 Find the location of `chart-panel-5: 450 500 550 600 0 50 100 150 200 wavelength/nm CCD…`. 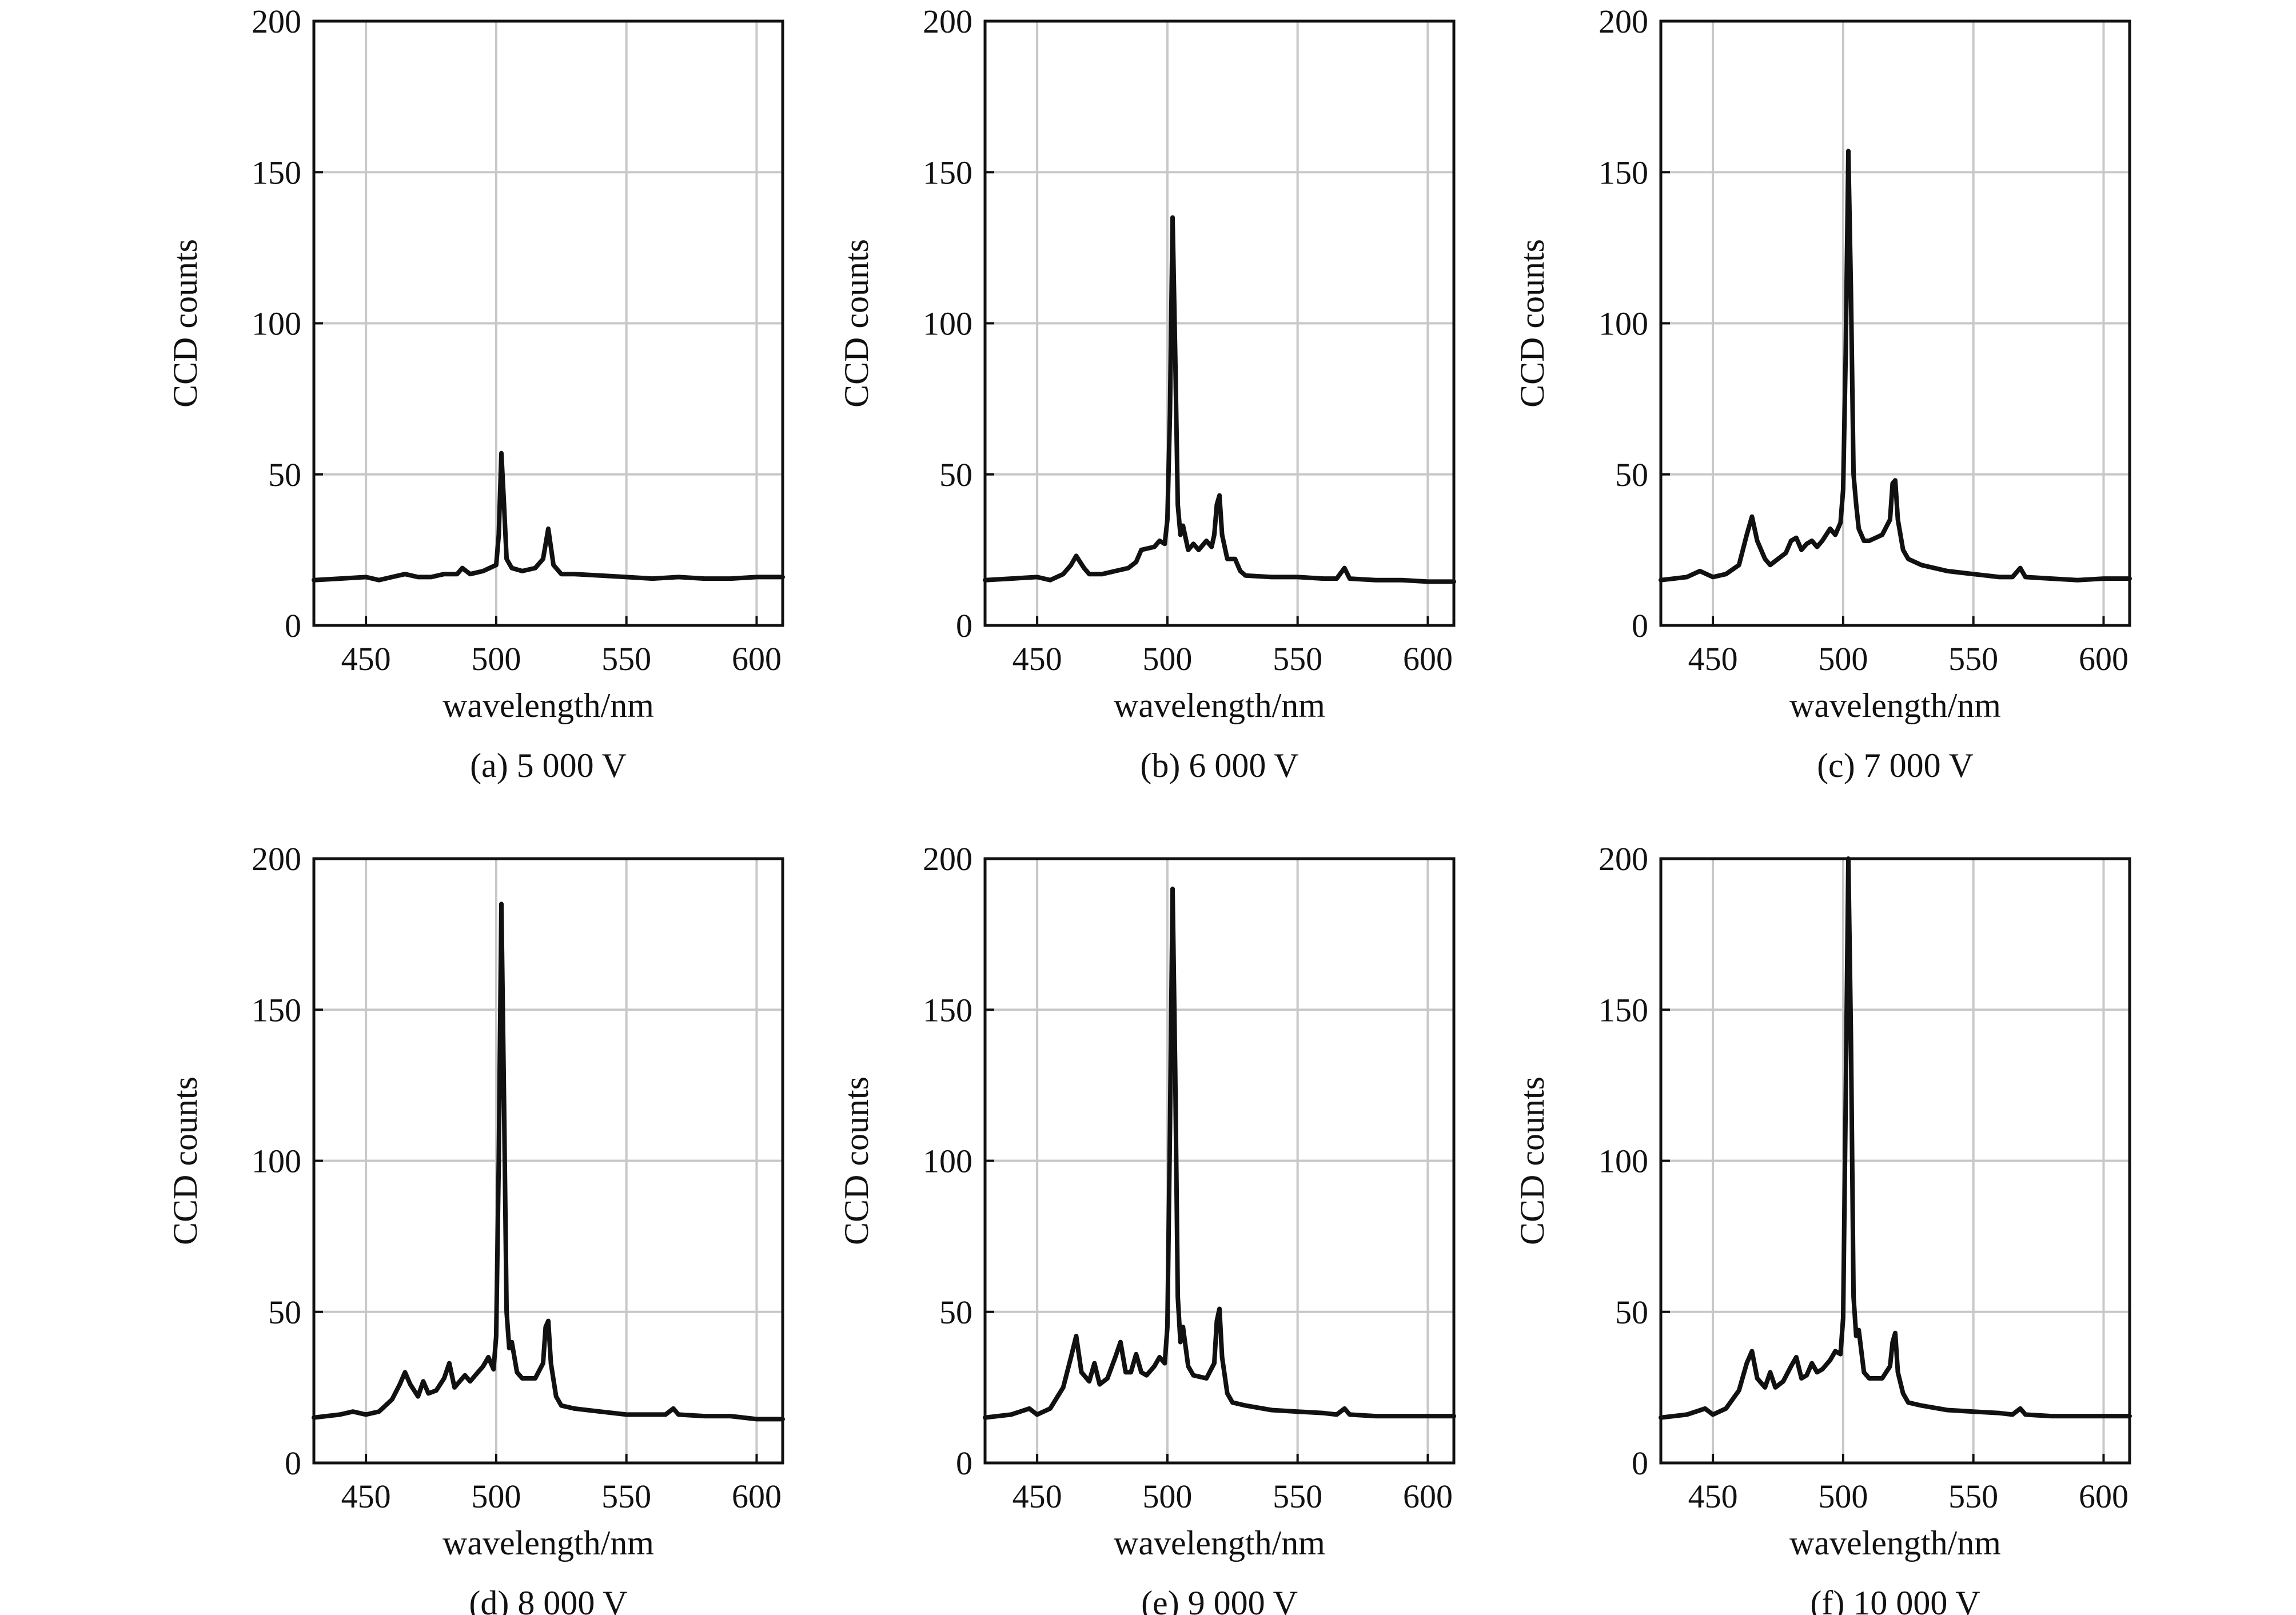

chart-panel-5: 450 500 550 600 0 50 100 150 200 wavelength/nm CCD… is located at coordinates (1147, 1227).